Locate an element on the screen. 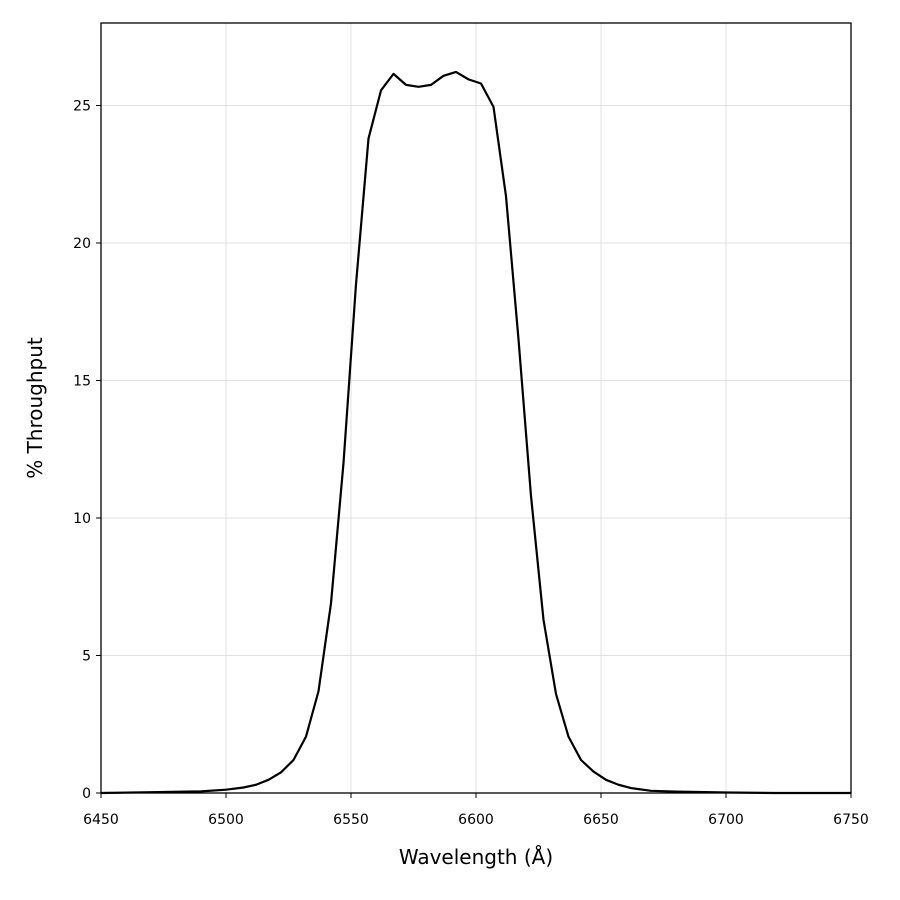  x-tick-label: 6700 is located at coordinates (726, 820).